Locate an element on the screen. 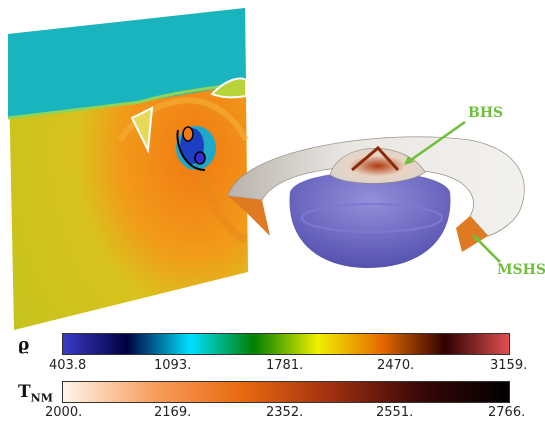 This screenshot has height=426, width=545. bhs-label: BHS is located at coordinates (486, 113).